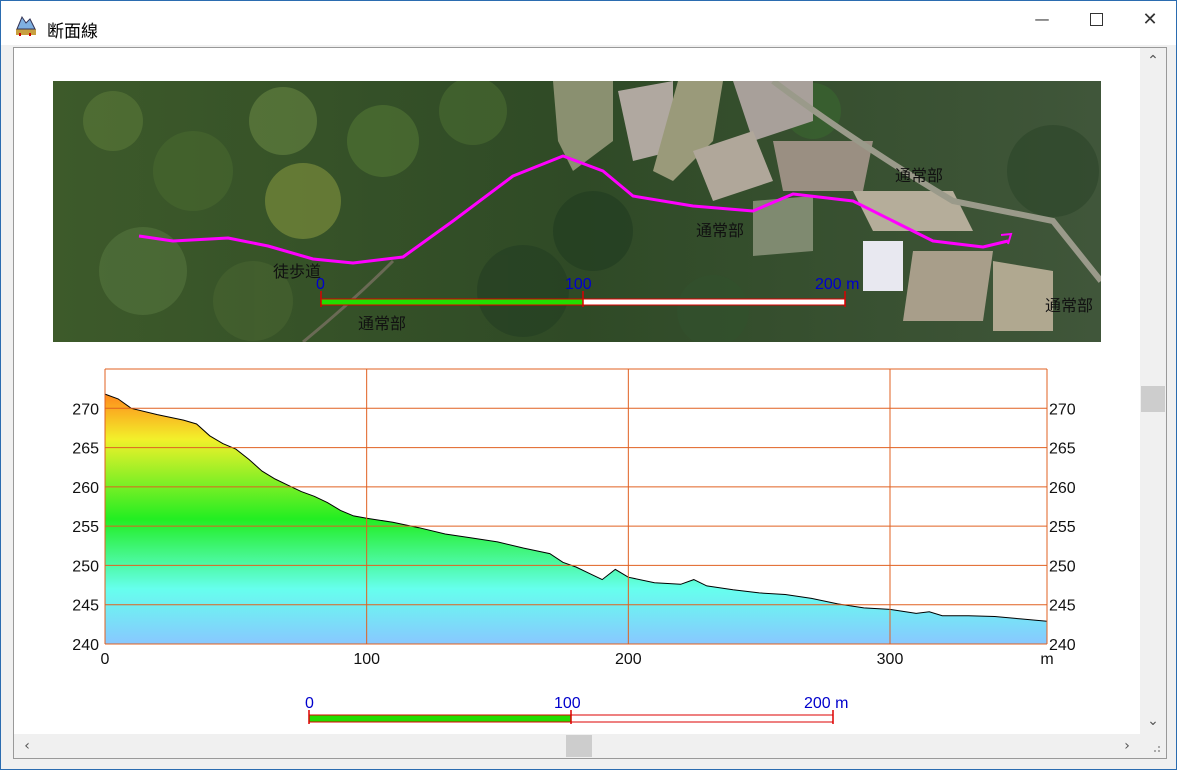 The image size is (1177, 770). I want to click on map-label-road-top: 通常部, so click(919, 175).